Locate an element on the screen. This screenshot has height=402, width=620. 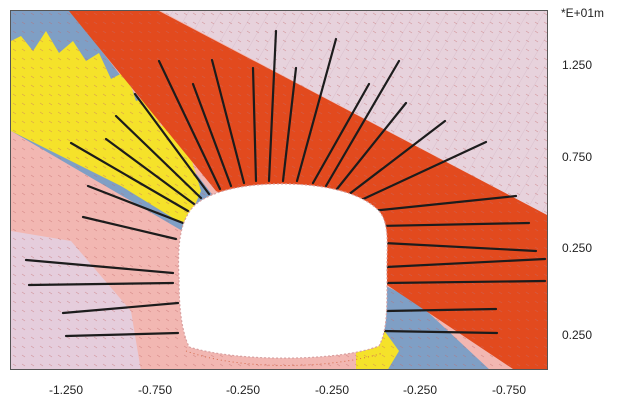
y-tick-label: 1.250 is located at coordinates (577, 65).